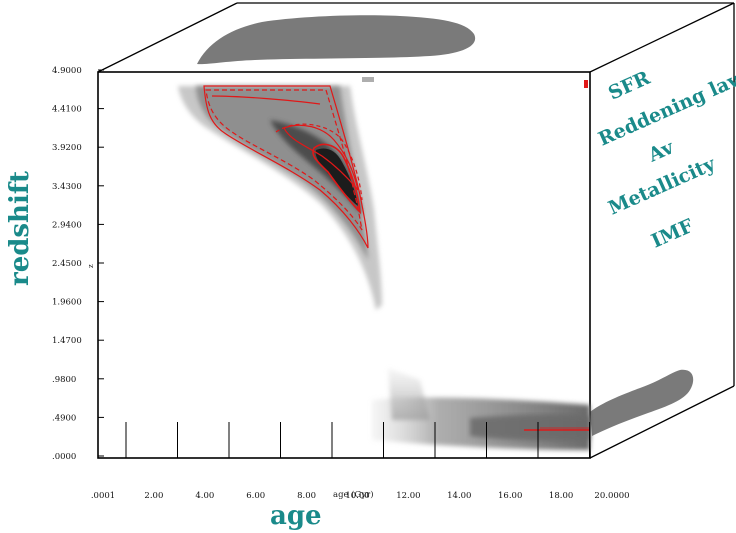  What do you see at coordinates (67, 303) in the screenshot?
I see `y-tick-label: 1.9600` at bounding box center [67, 303].